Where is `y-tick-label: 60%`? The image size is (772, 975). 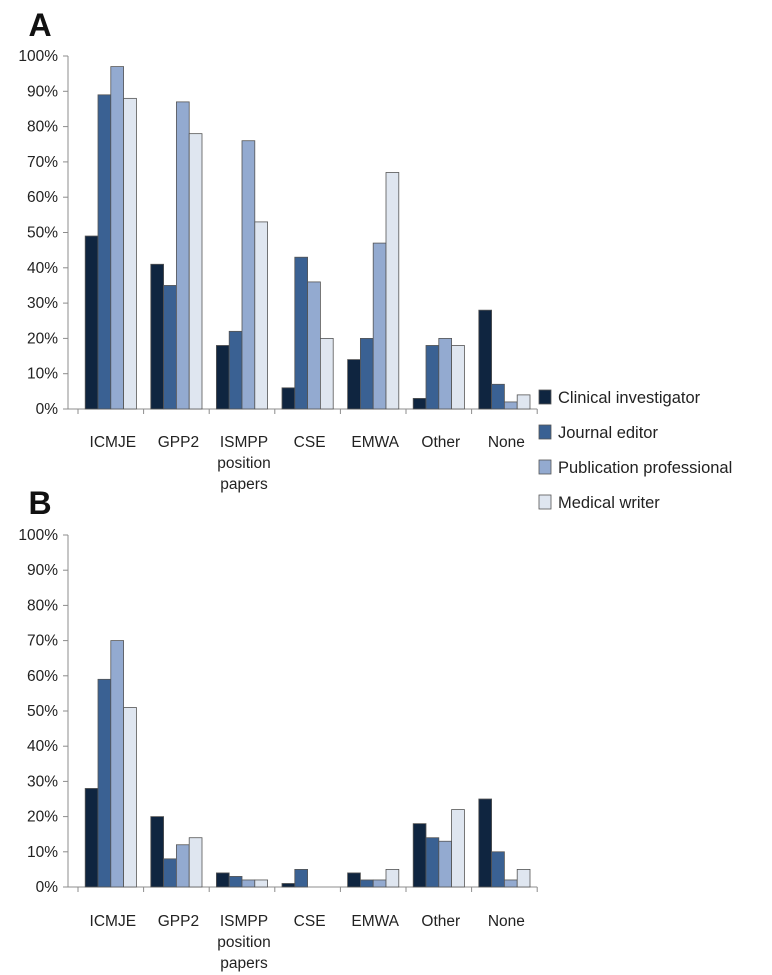 y-tick-label: 60% is located at coordinates (42, 197).